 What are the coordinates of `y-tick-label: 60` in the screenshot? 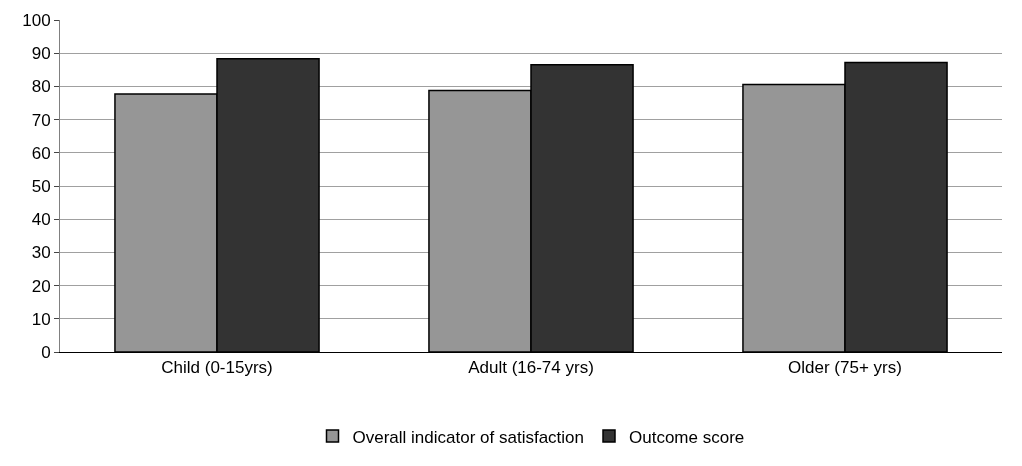 It's located at (41, 153).